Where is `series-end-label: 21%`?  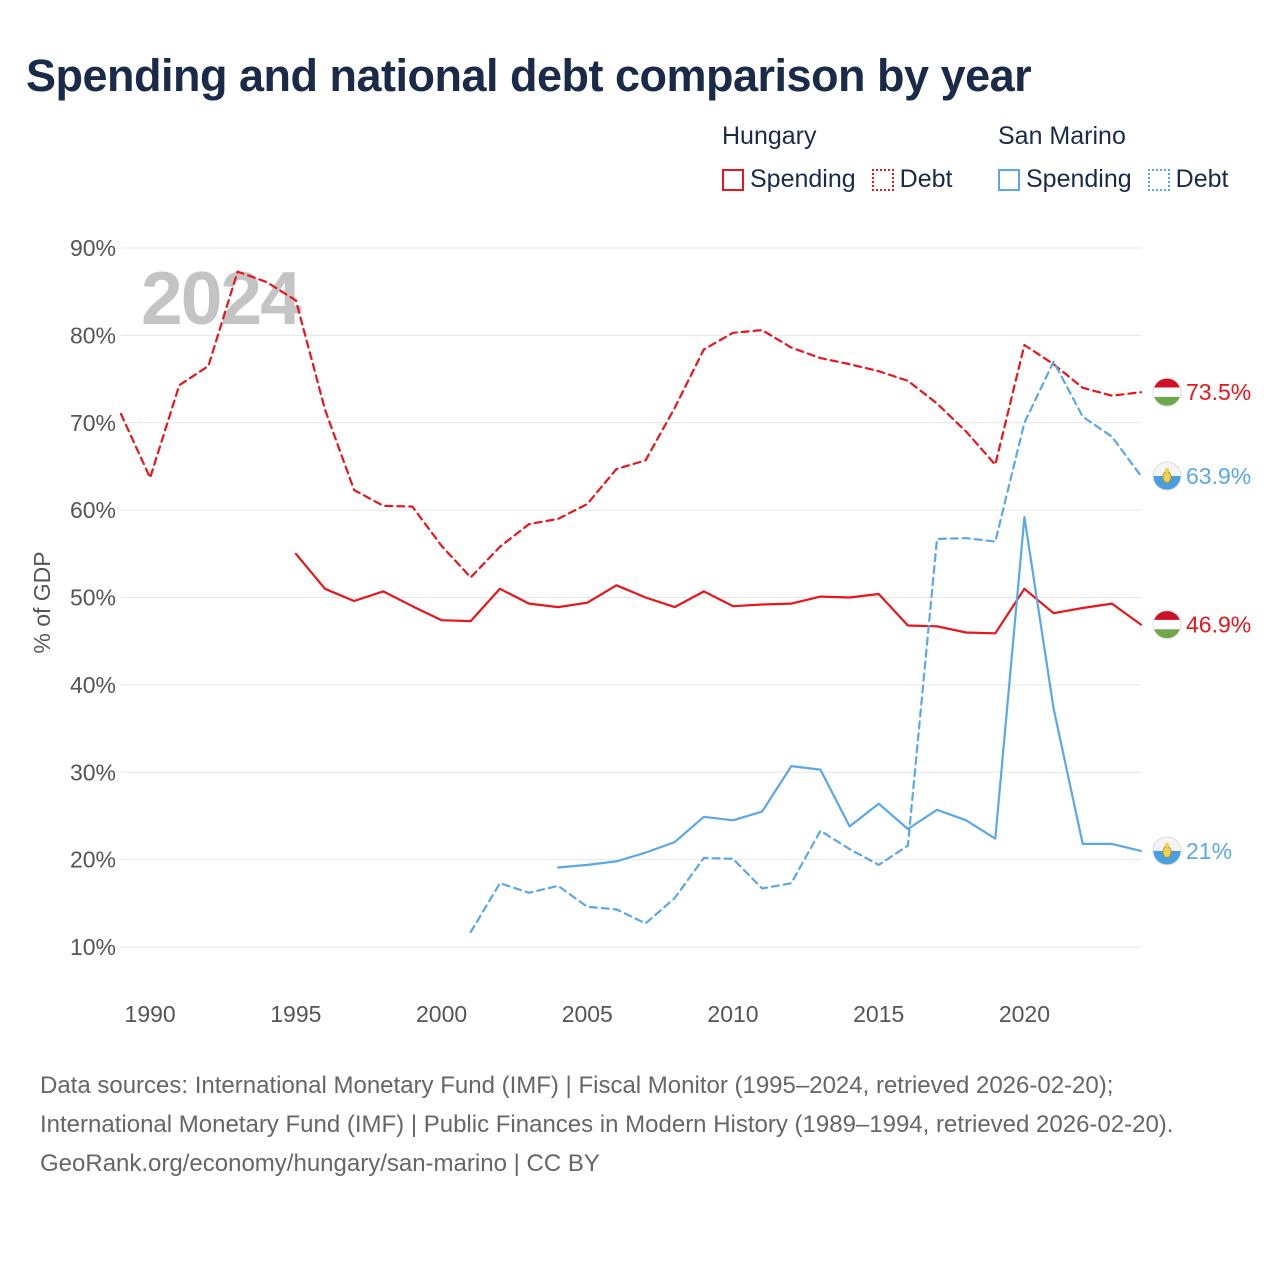
series-end-label: 21% is located at coordinates (1209, 851).